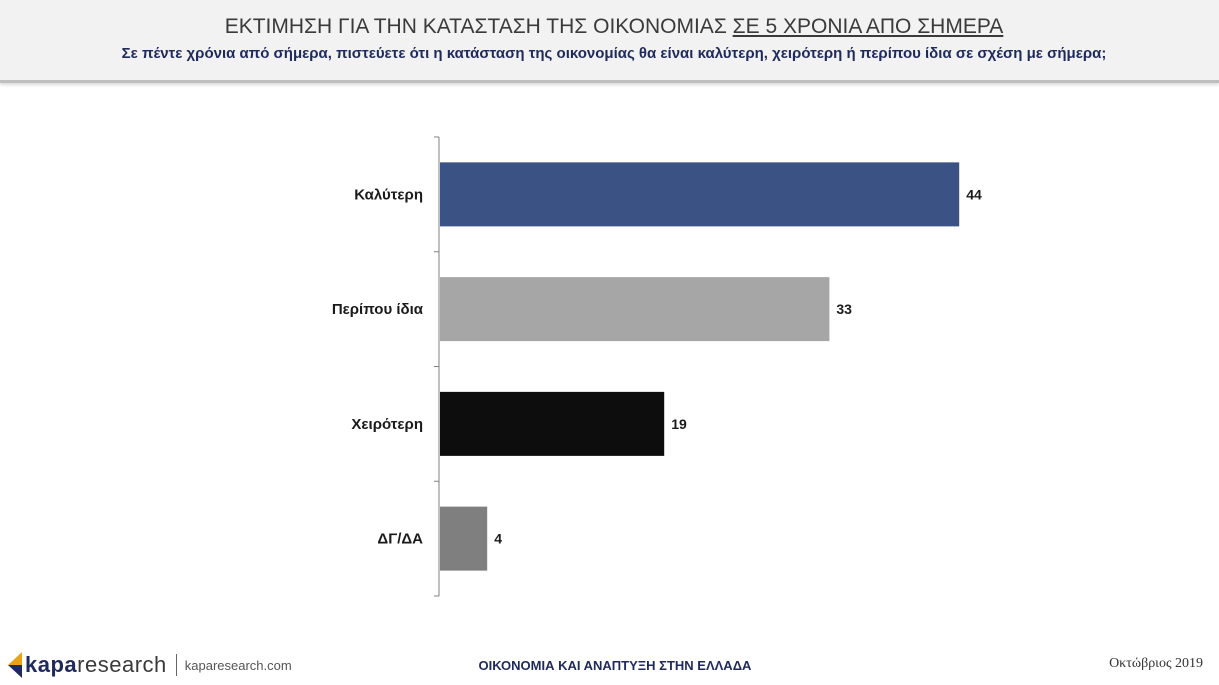 The image size is (1219, 685). Describe the element at coordinates (400, 539) in the screenshot. I see `category-label: ΔΓ/ΔΑ` at that location.